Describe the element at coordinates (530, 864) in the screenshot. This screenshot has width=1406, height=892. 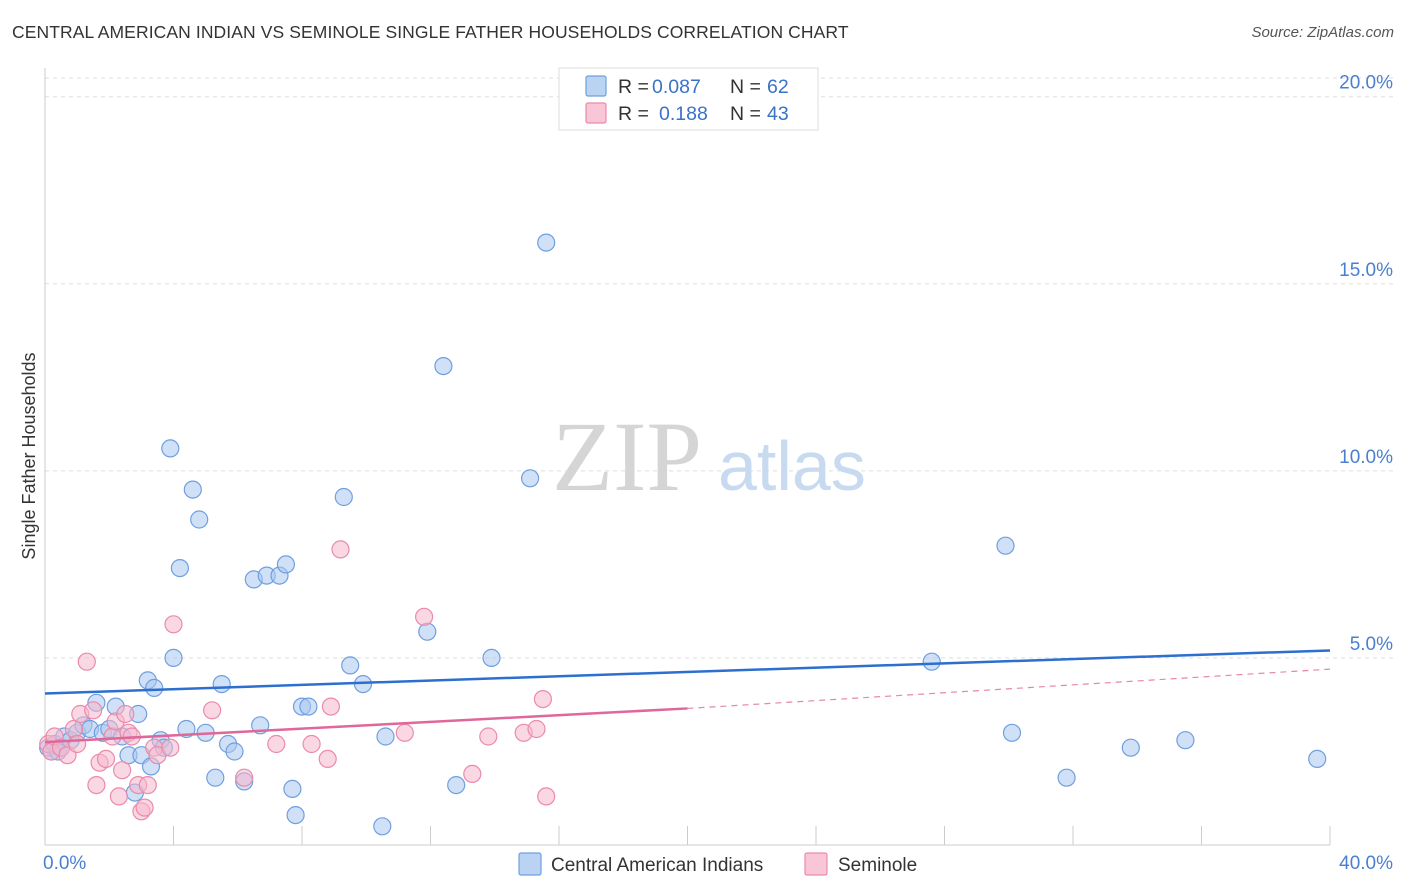
I see `bottom-legend-swatch-central-american-indians` at that location.